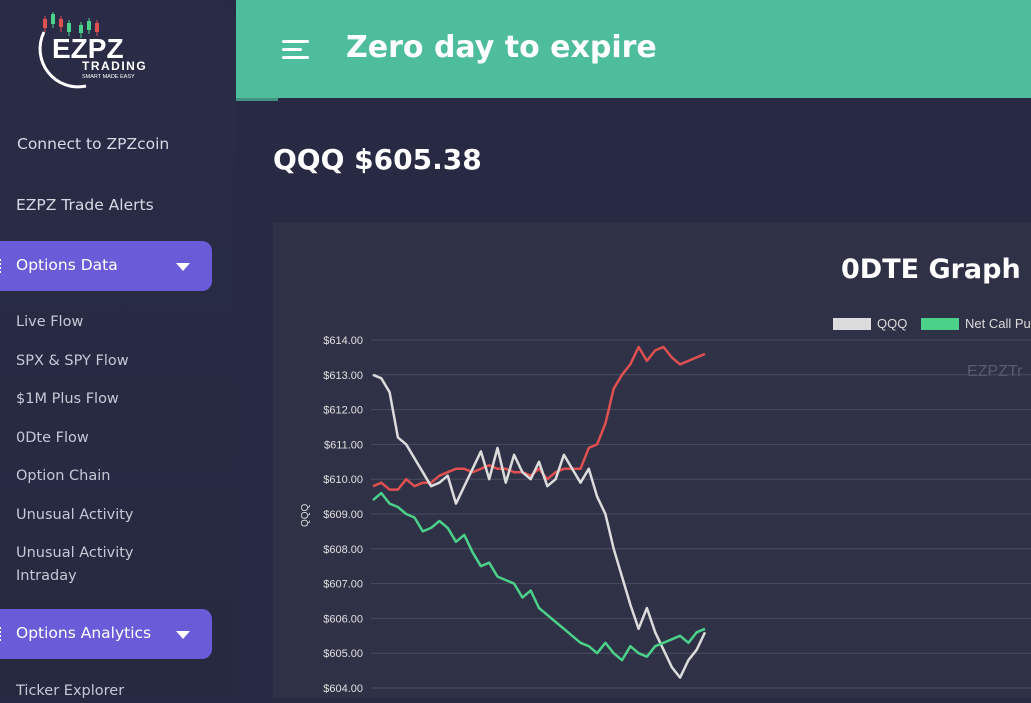 The width and height of the screenshot is (1031, 703). Describe the element at coordinates (114, 66) in the screenshot. I see `brand-line2: TRADING` at that location.